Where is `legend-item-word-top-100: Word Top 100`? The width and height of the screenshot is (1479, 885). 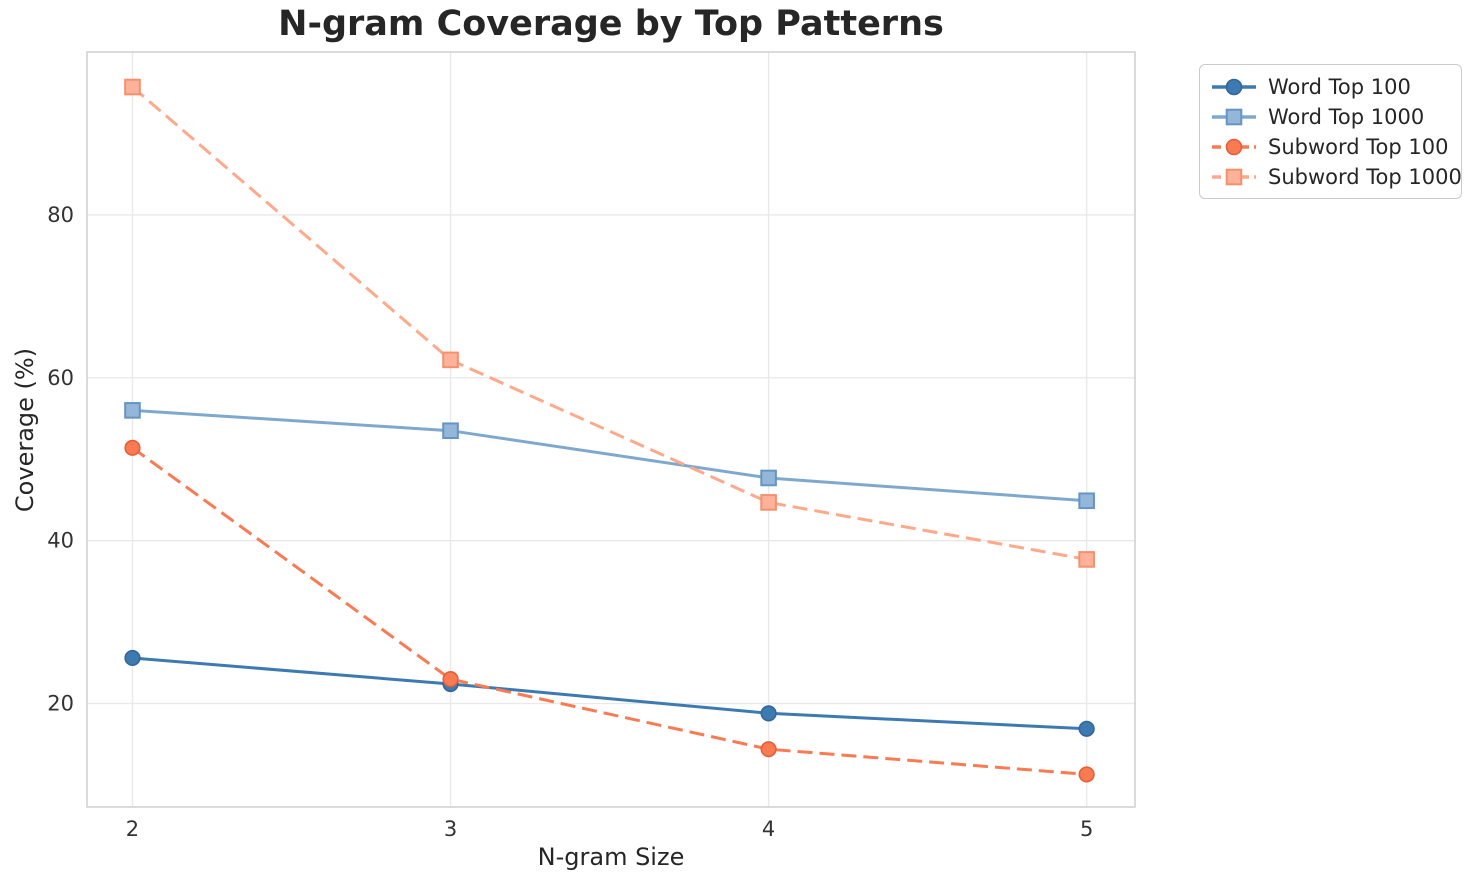
legend-item-word-top-100: Word Top 100 is located at coordinates (1330, 86).